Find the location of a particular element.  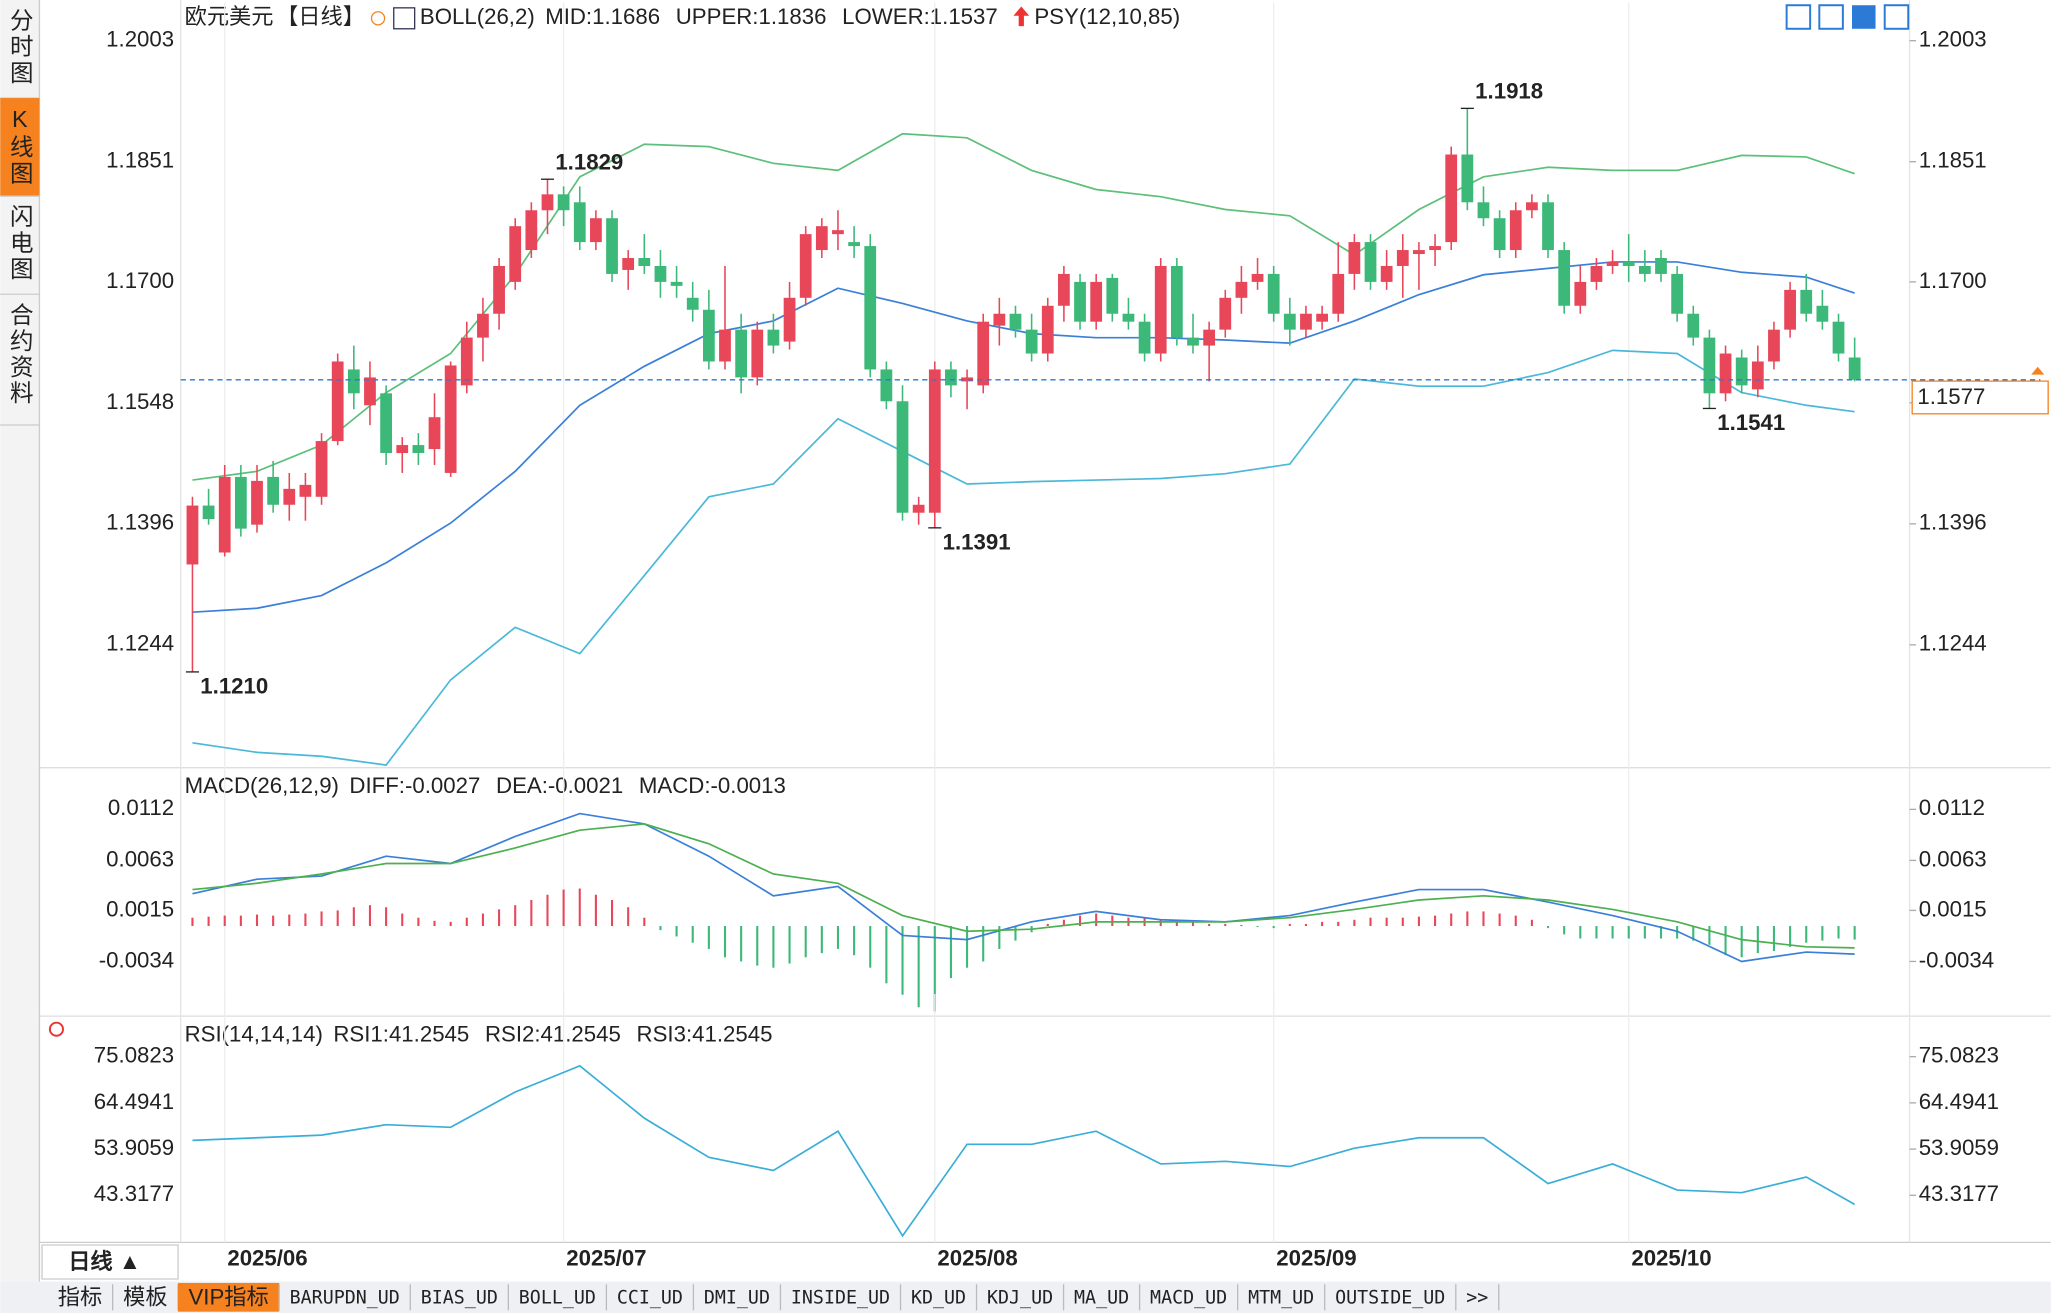

indicator-tab: VIP指标 is located at coordinates (228, 1296).